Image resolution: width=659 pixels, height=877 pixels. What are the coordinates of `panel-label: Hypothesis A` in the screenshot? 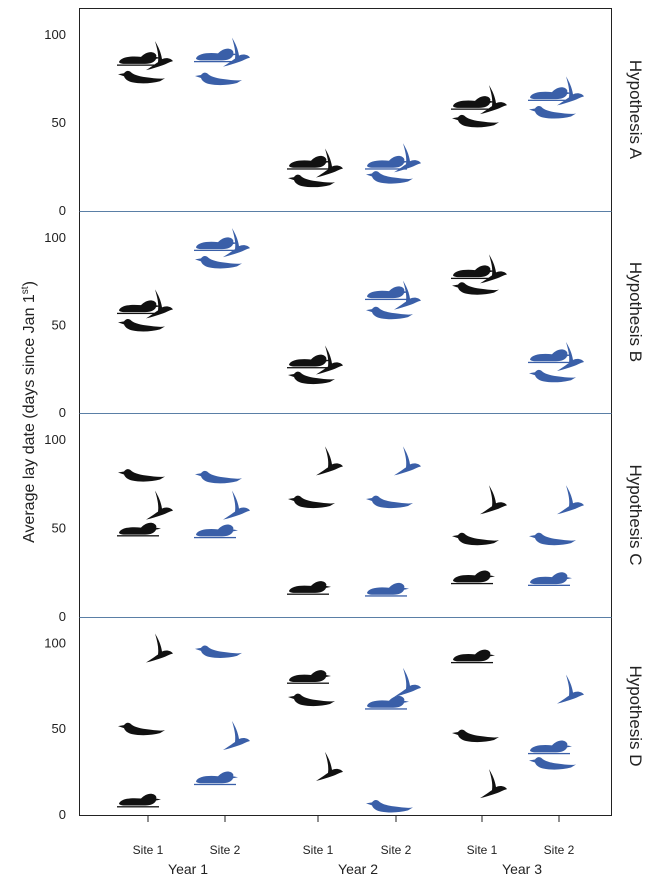 It's located at (635, 110).